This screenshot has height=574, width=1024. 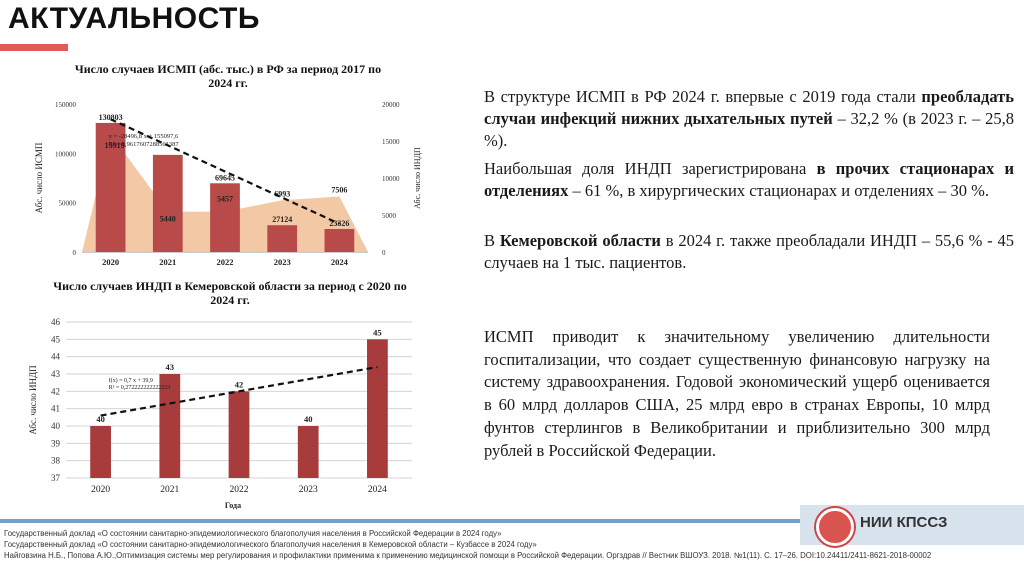 I want to click on trend-r2: R² = 0,9617607288561387, so click(x=144, y=144).